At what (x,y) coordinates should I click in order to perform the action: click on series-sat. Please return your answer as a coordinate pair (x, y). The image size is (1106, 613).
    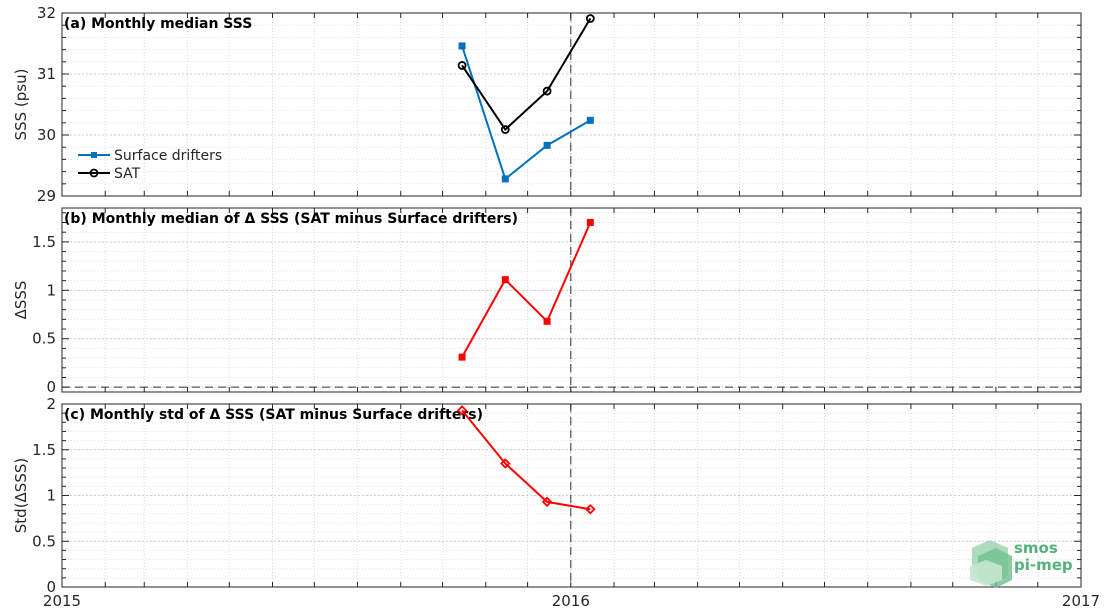
    Looking at the image, I should click on (526, 74).